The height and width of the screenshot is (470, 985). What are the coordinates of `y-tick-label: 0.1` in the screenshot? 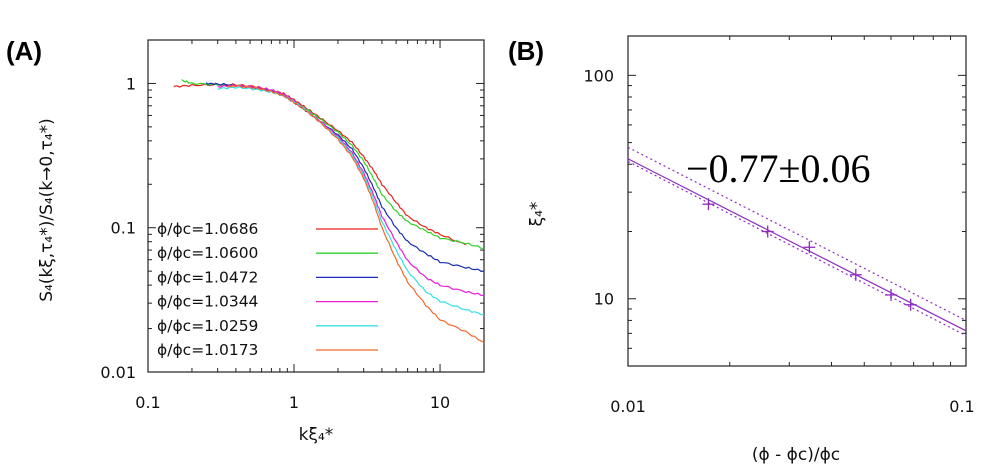 It's located at (123, 228).